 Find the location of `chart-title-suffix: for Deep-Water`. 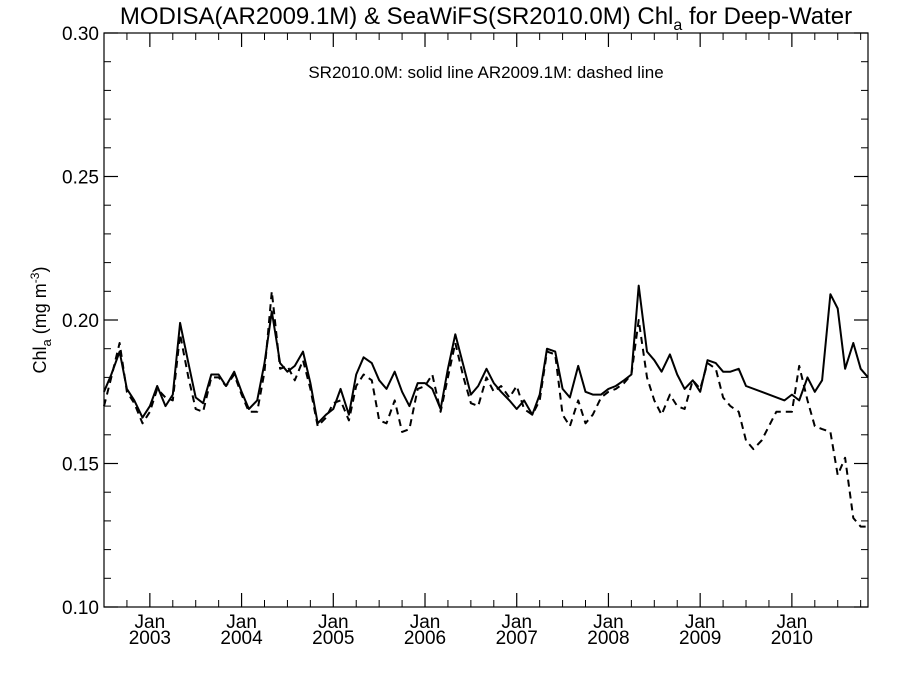

chart-title-suffix: for Deep-Water is located at coordinates (767, 16).